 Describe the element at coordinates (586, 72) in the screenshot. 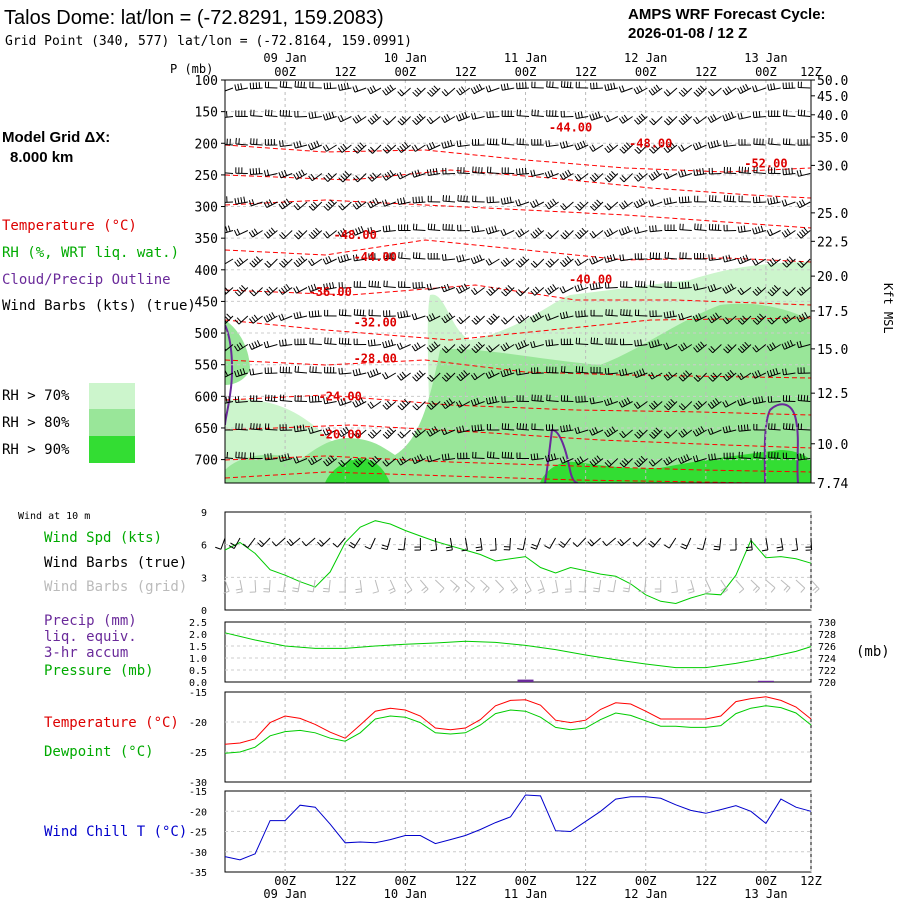

I see `top-hour-tick-label: 12Z` at that location.